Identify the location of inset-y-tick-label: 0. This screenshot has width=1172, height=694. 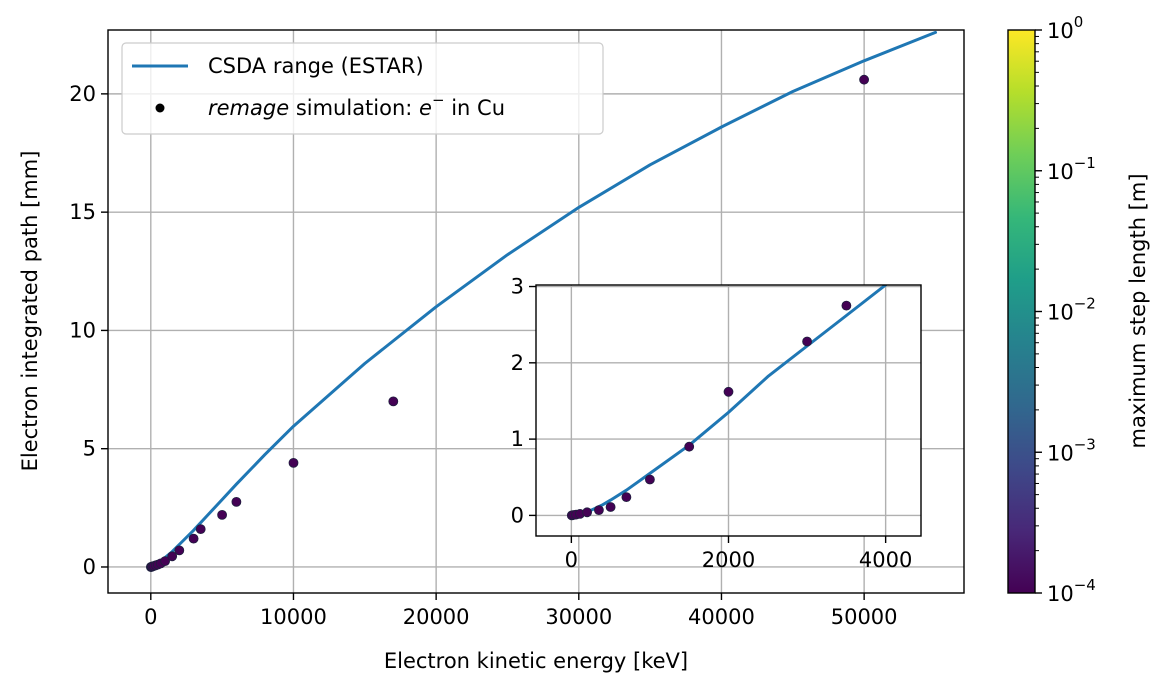
(517, 515).